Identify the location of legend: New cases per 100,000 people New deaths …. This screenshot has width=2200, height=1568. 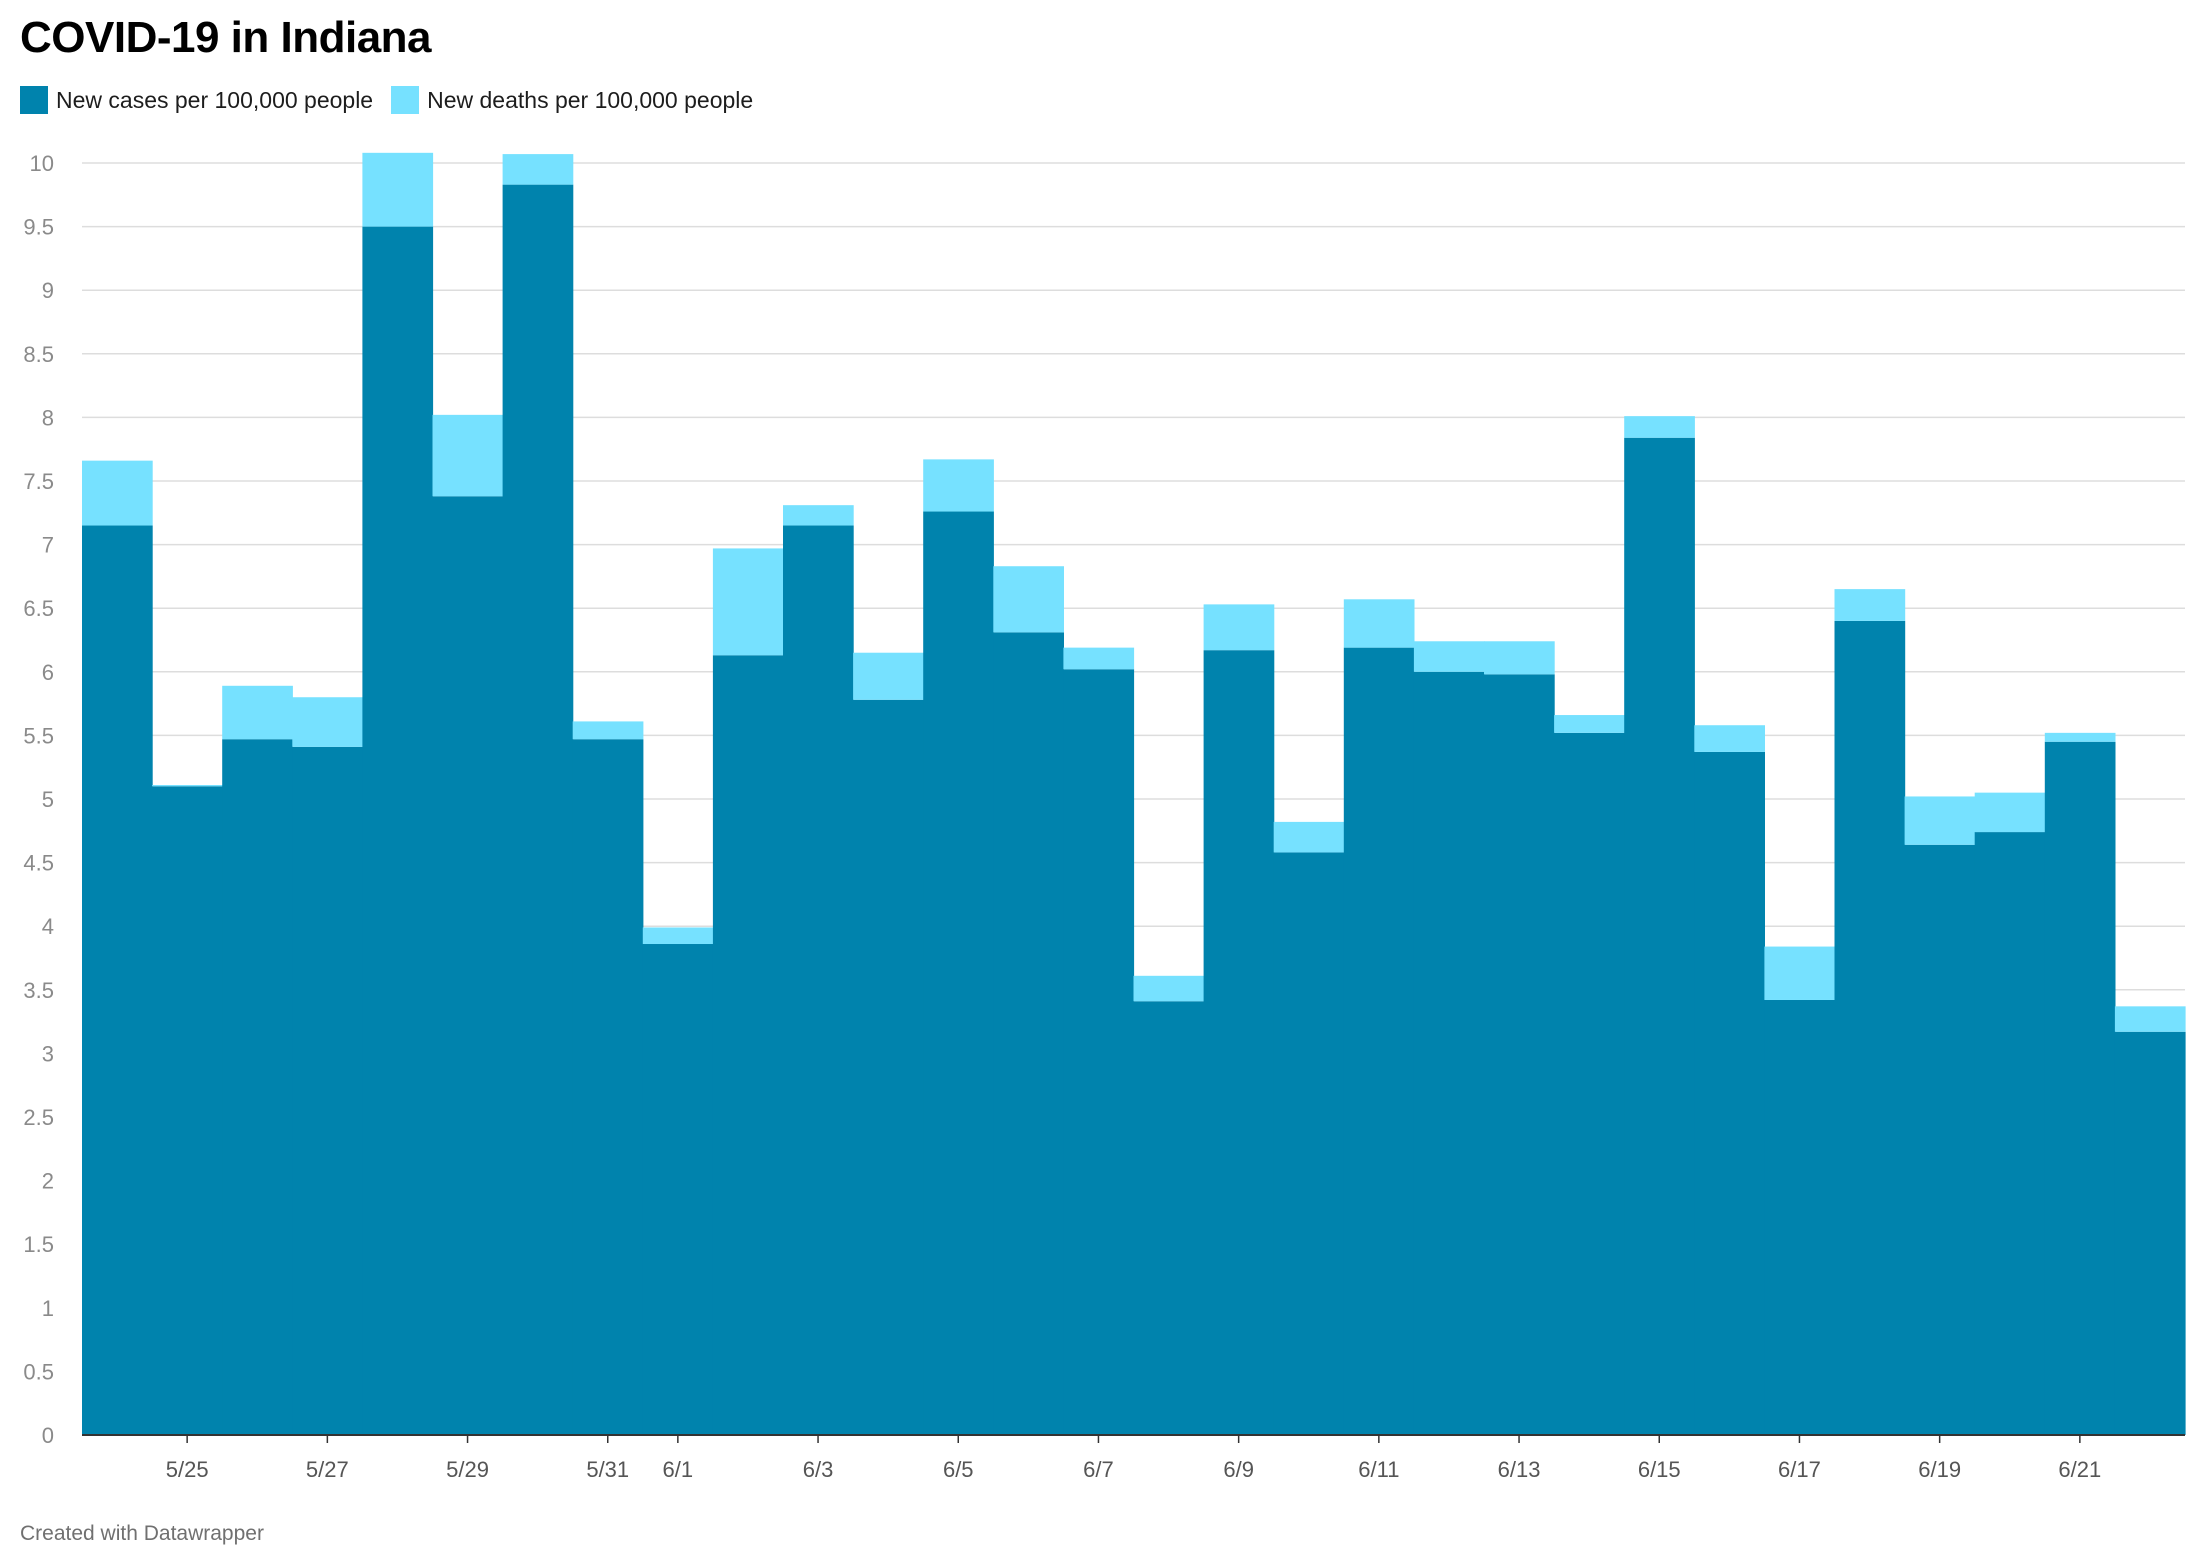
(386, 100).